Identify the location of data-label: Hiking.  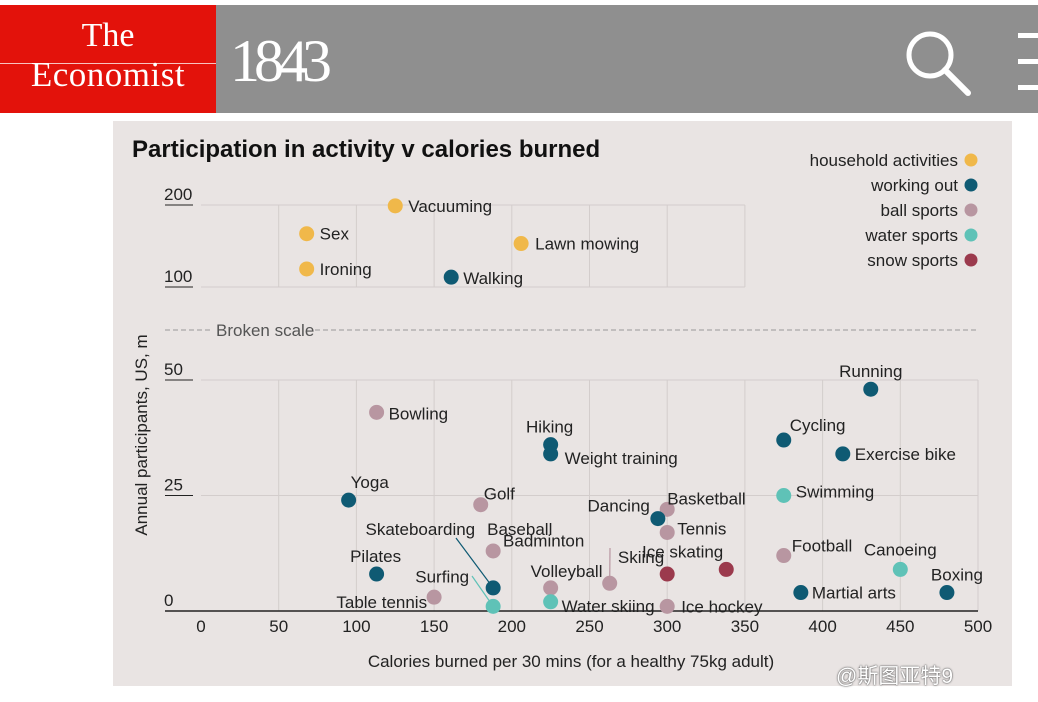
(549, 427).